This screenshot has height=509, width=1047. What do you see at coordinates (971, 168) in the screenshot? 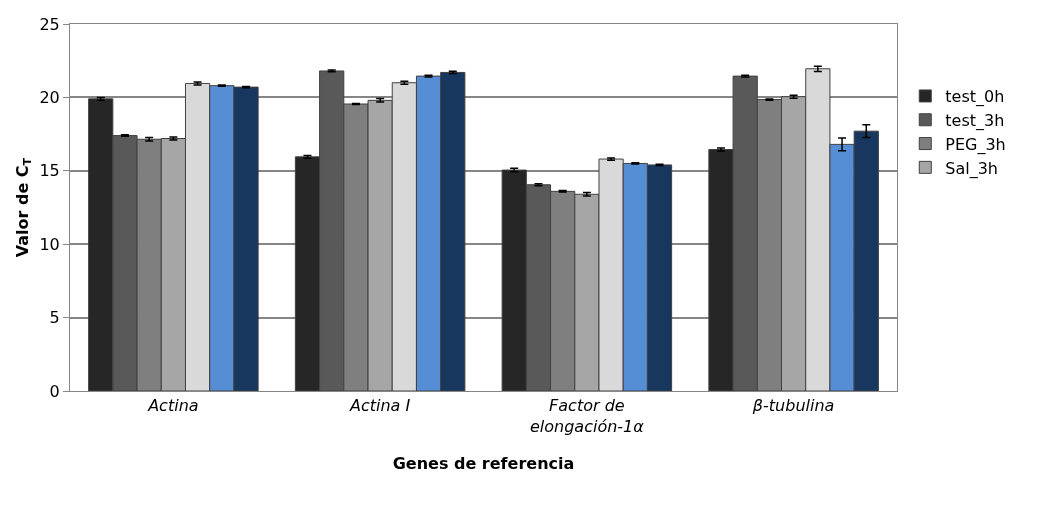
I see `legend-label: Sal_3h` at bounding box center [971, 168].